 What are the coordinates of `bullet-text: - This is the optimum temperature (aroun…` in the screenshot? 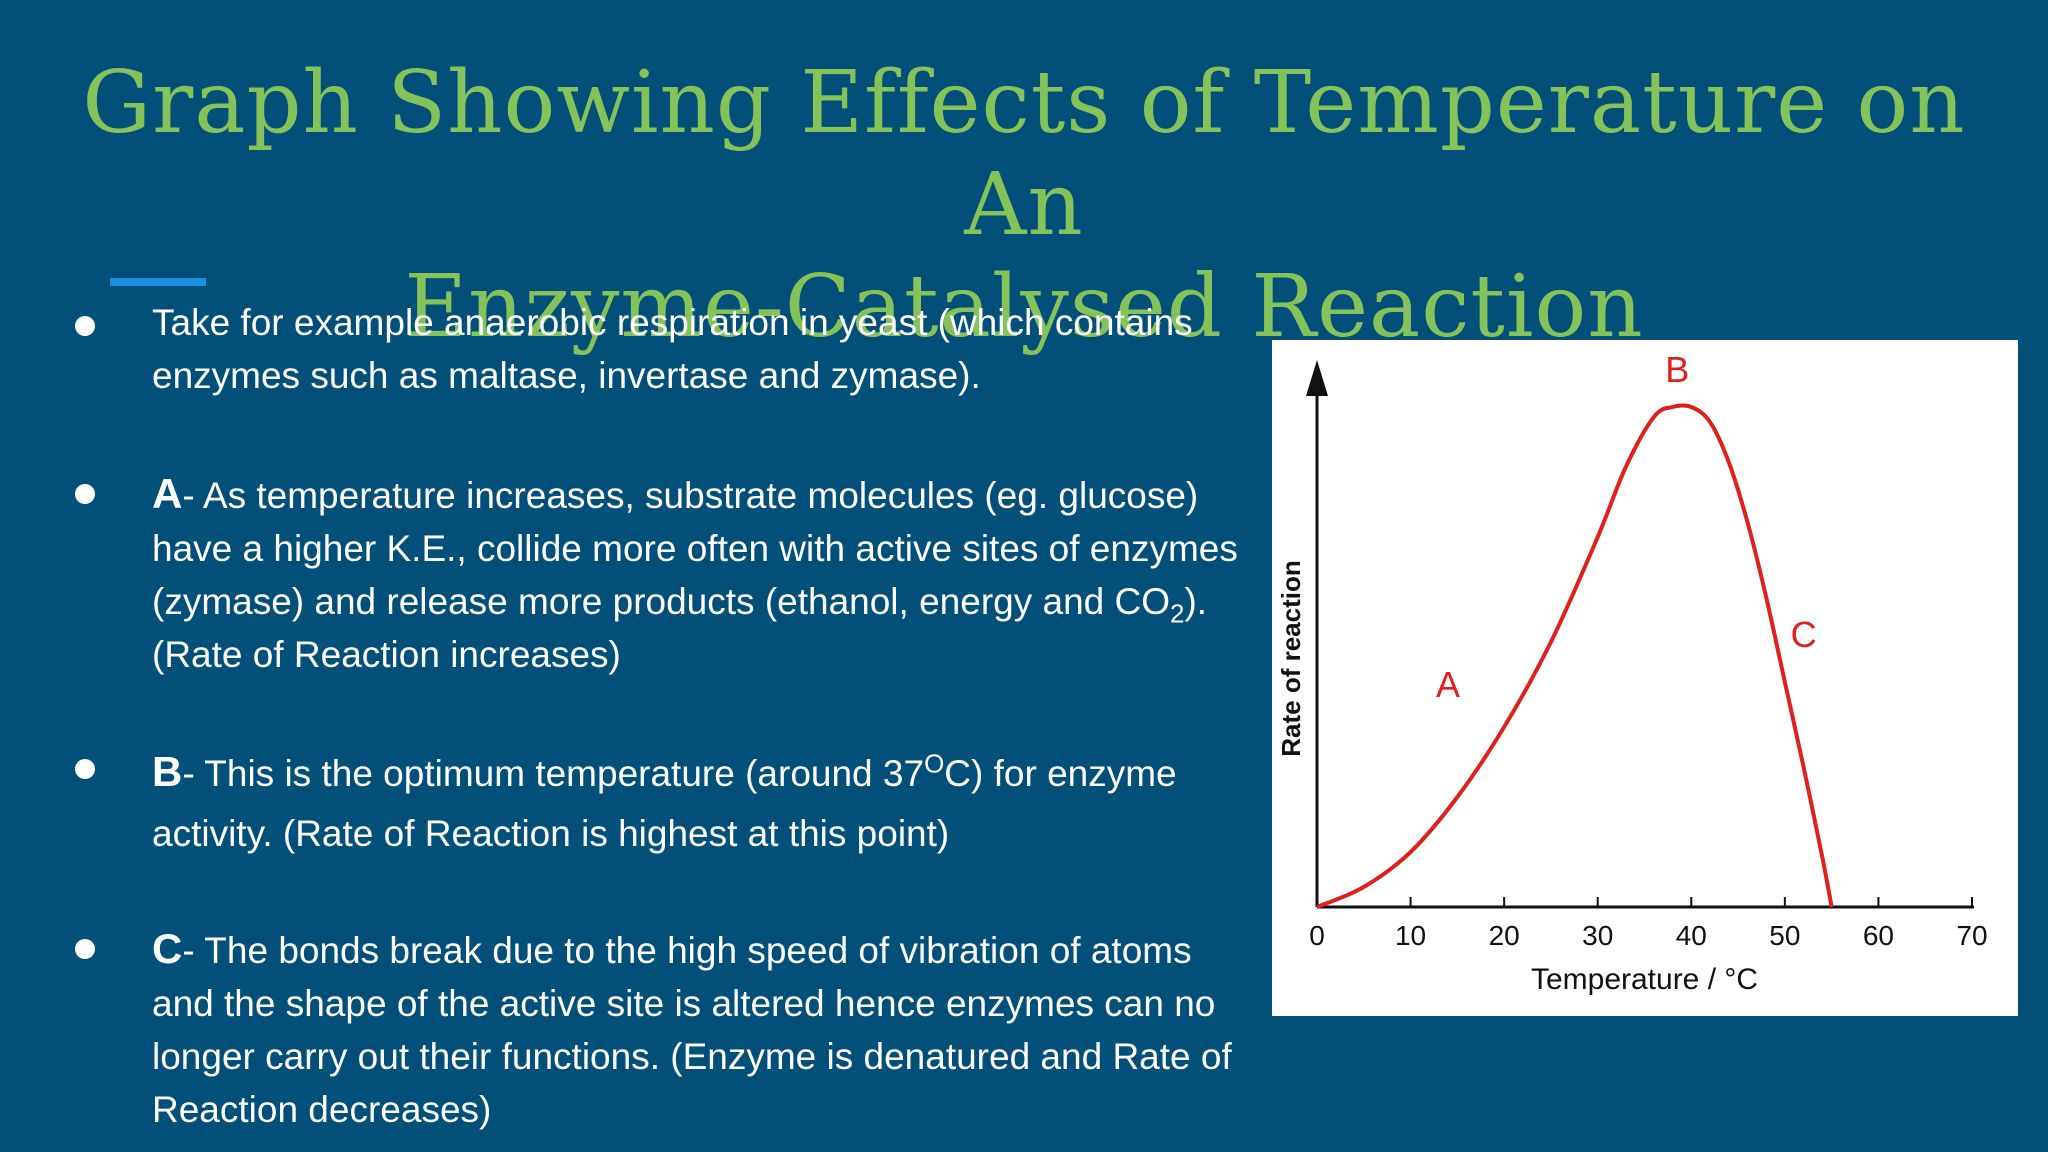 It's located at (553, 773).